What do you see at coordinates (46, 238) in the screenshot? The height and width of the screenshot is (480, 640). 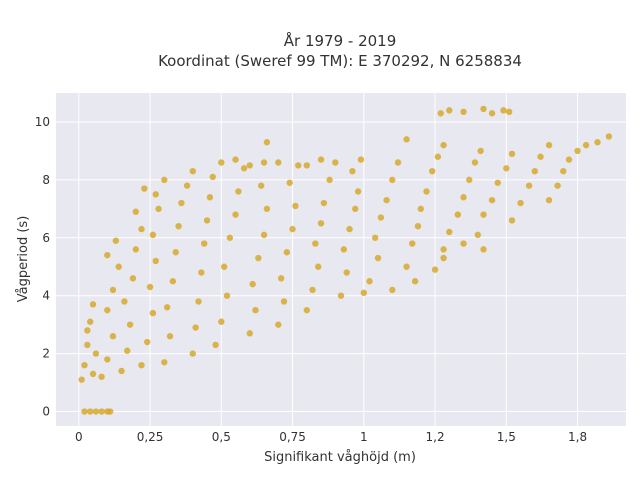 I see `y-tick-label: 6` at bounding box center [46, 238].